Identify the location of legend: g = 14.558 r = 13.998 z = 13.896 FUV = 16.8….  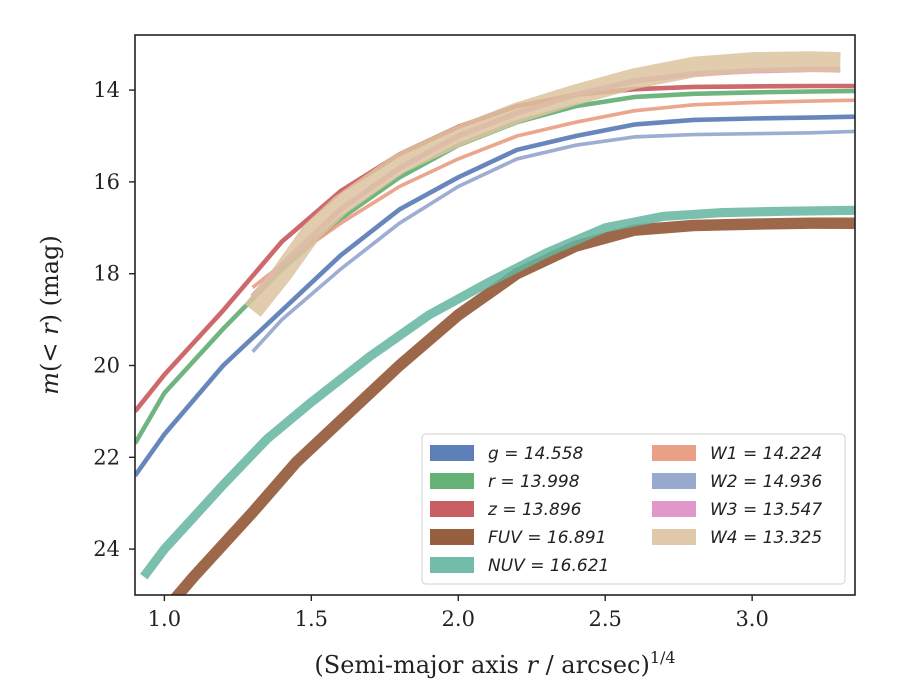
(633, 509).